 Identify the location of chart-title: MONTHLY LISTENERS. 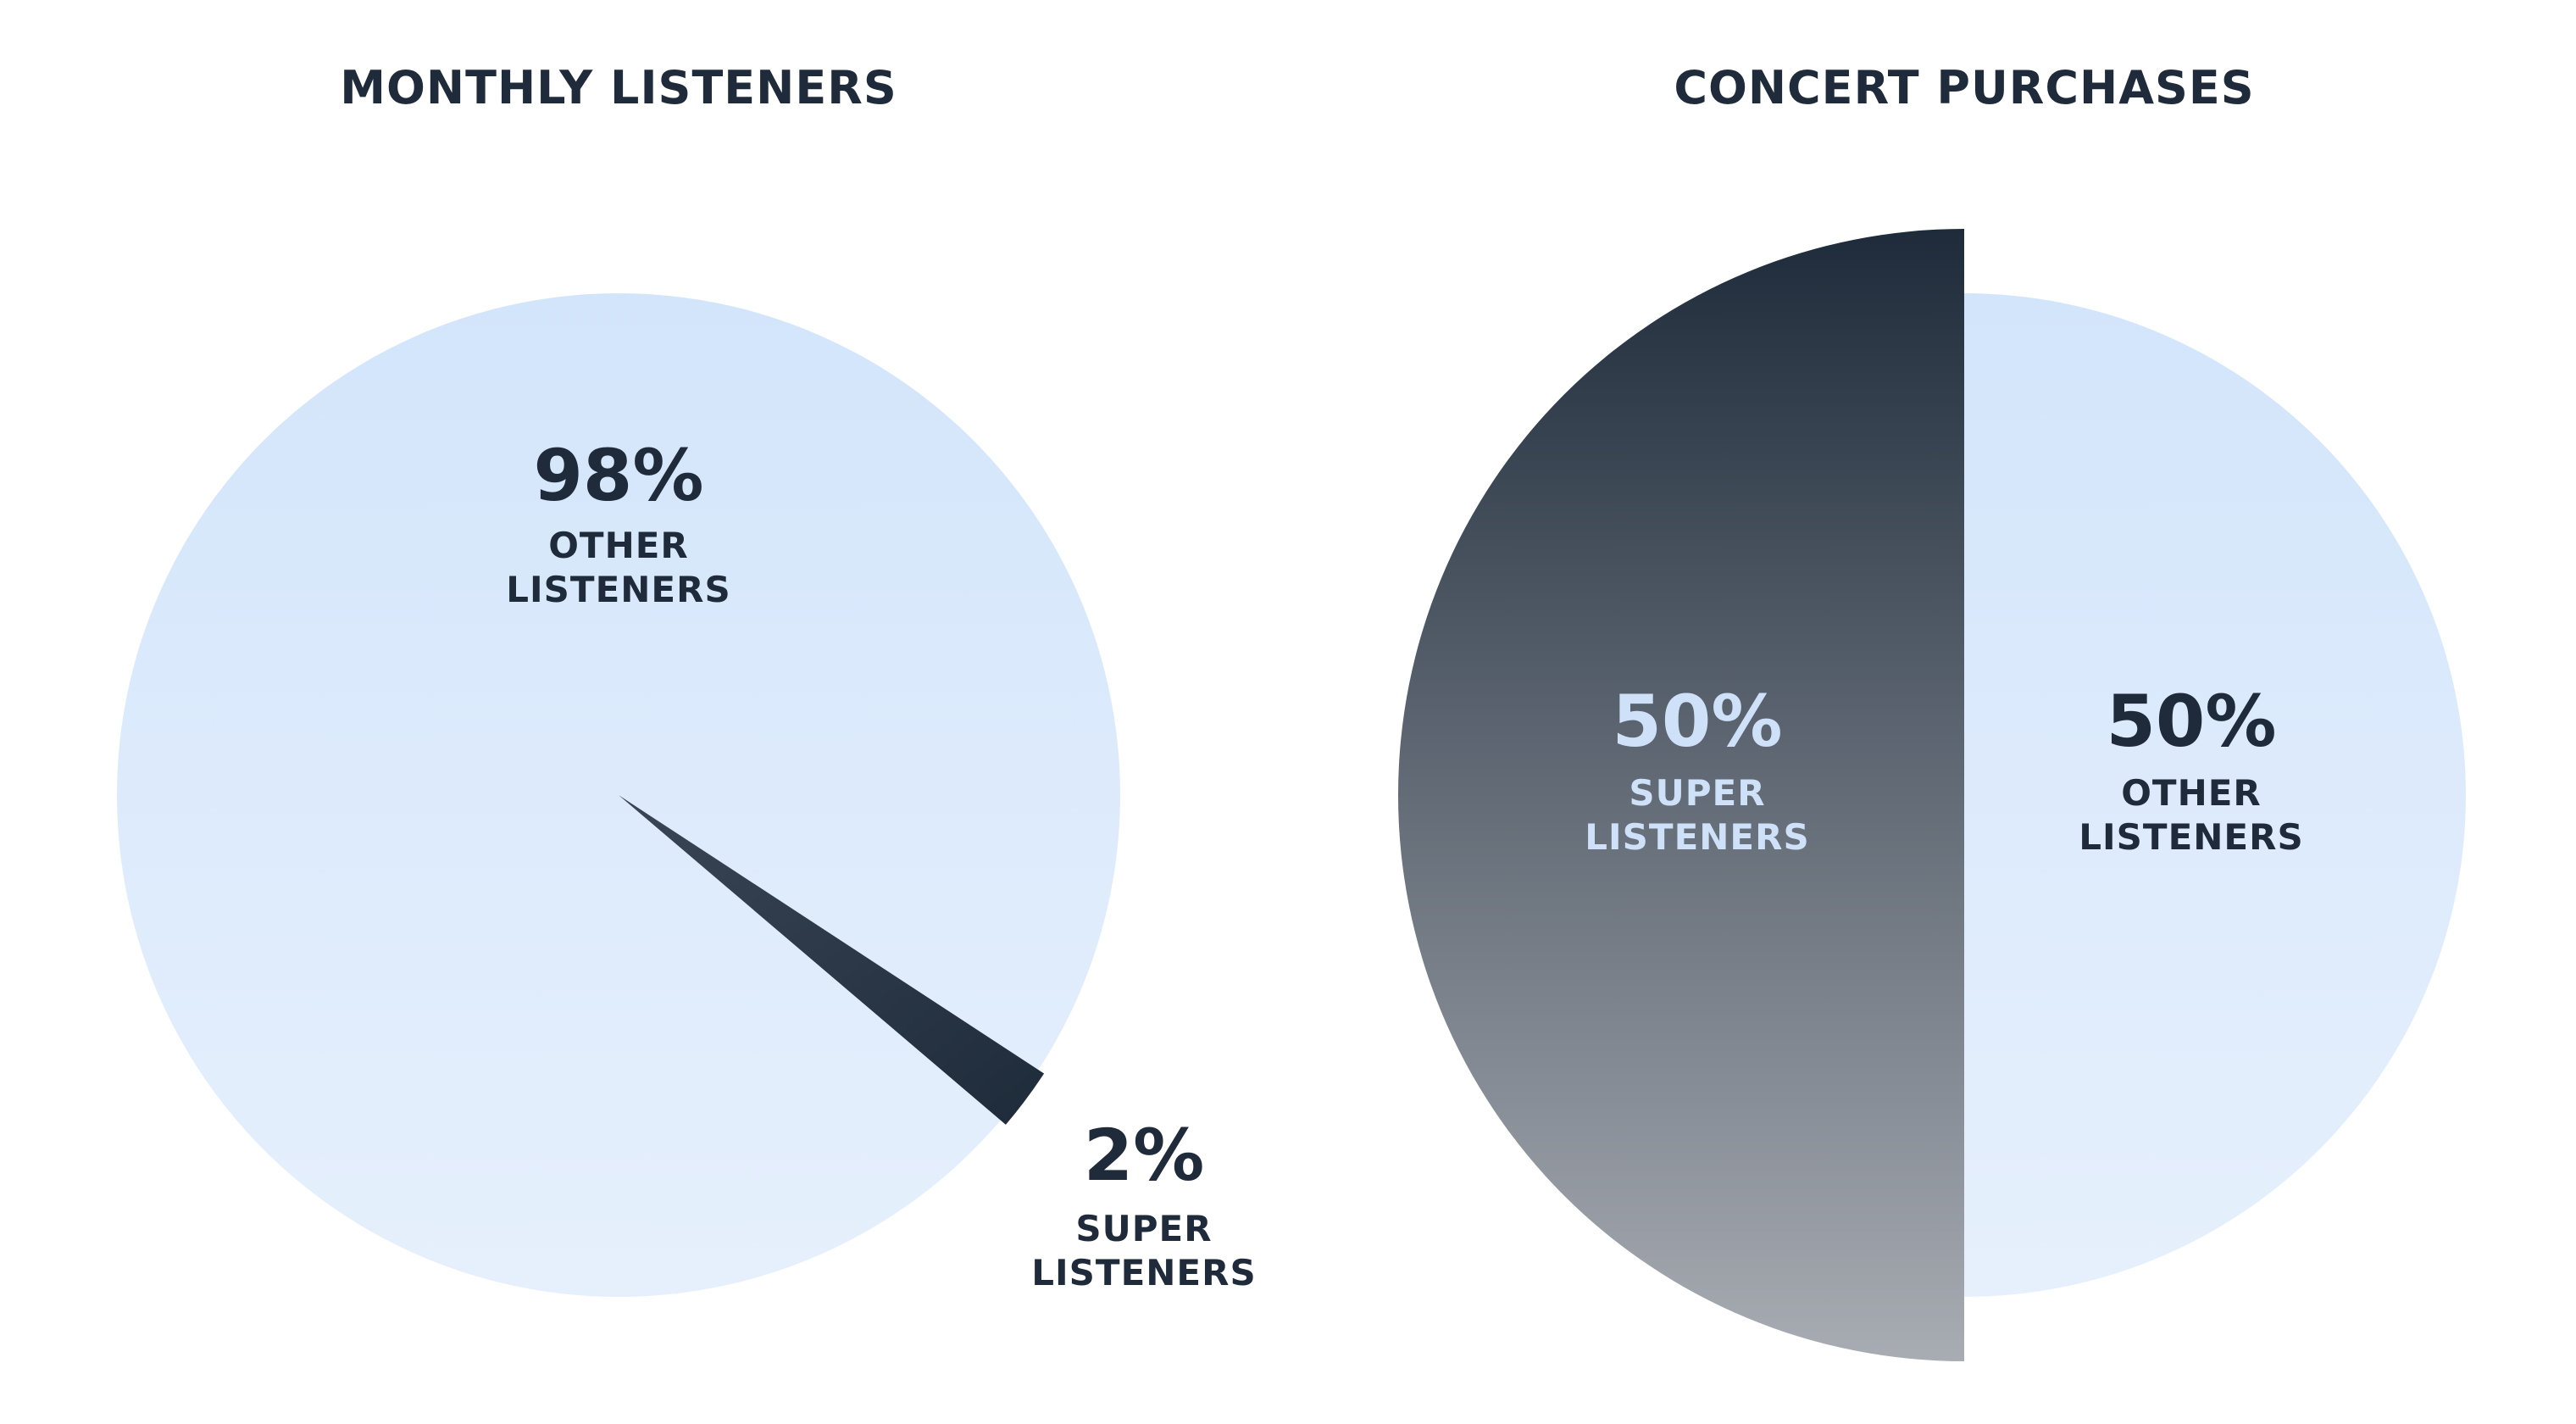
(618, 87).